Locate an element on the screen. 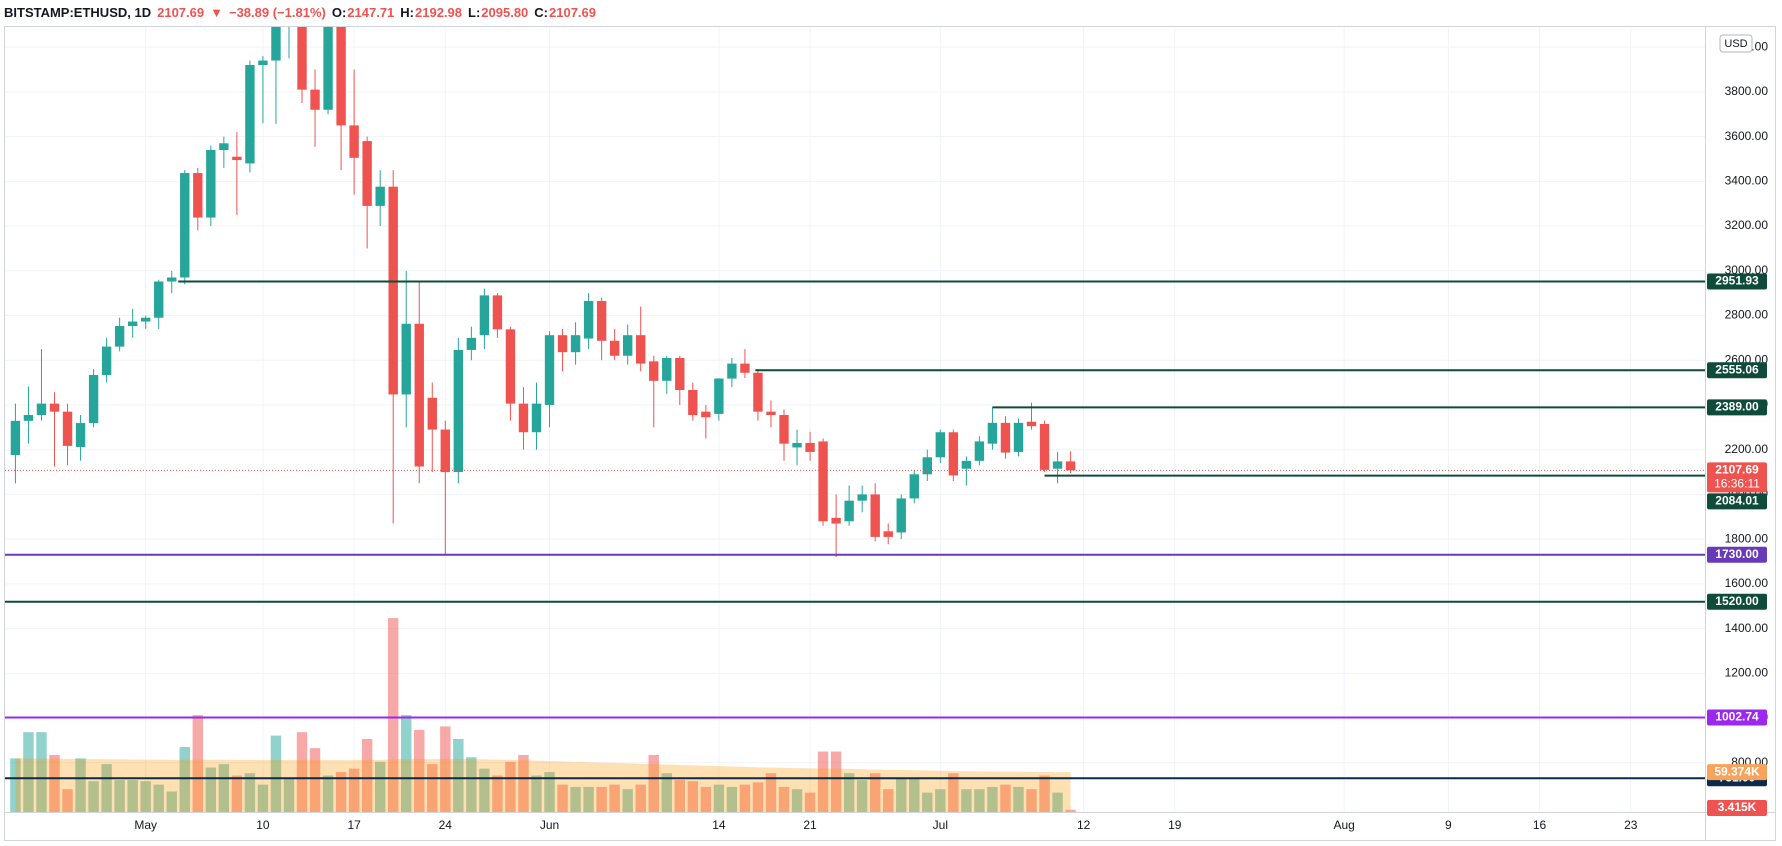 The height and width of the screenshot is (846, 1782). volume-ma-area is located at coordinates (543, 785).